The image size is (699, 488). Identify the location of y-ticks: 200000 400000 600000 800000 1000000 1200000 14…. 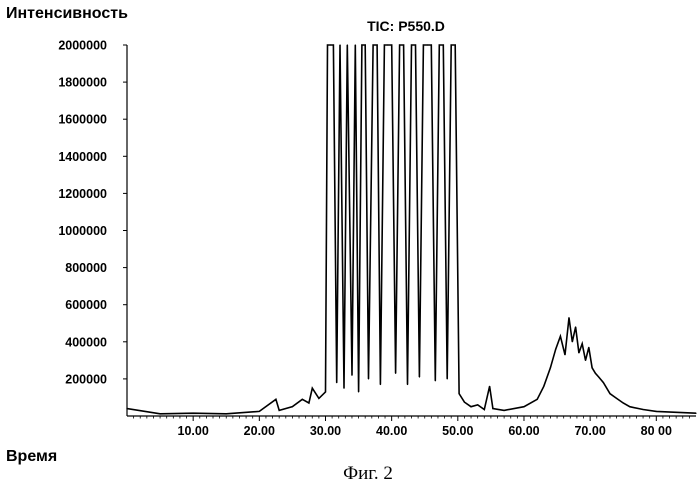
(92, 213).